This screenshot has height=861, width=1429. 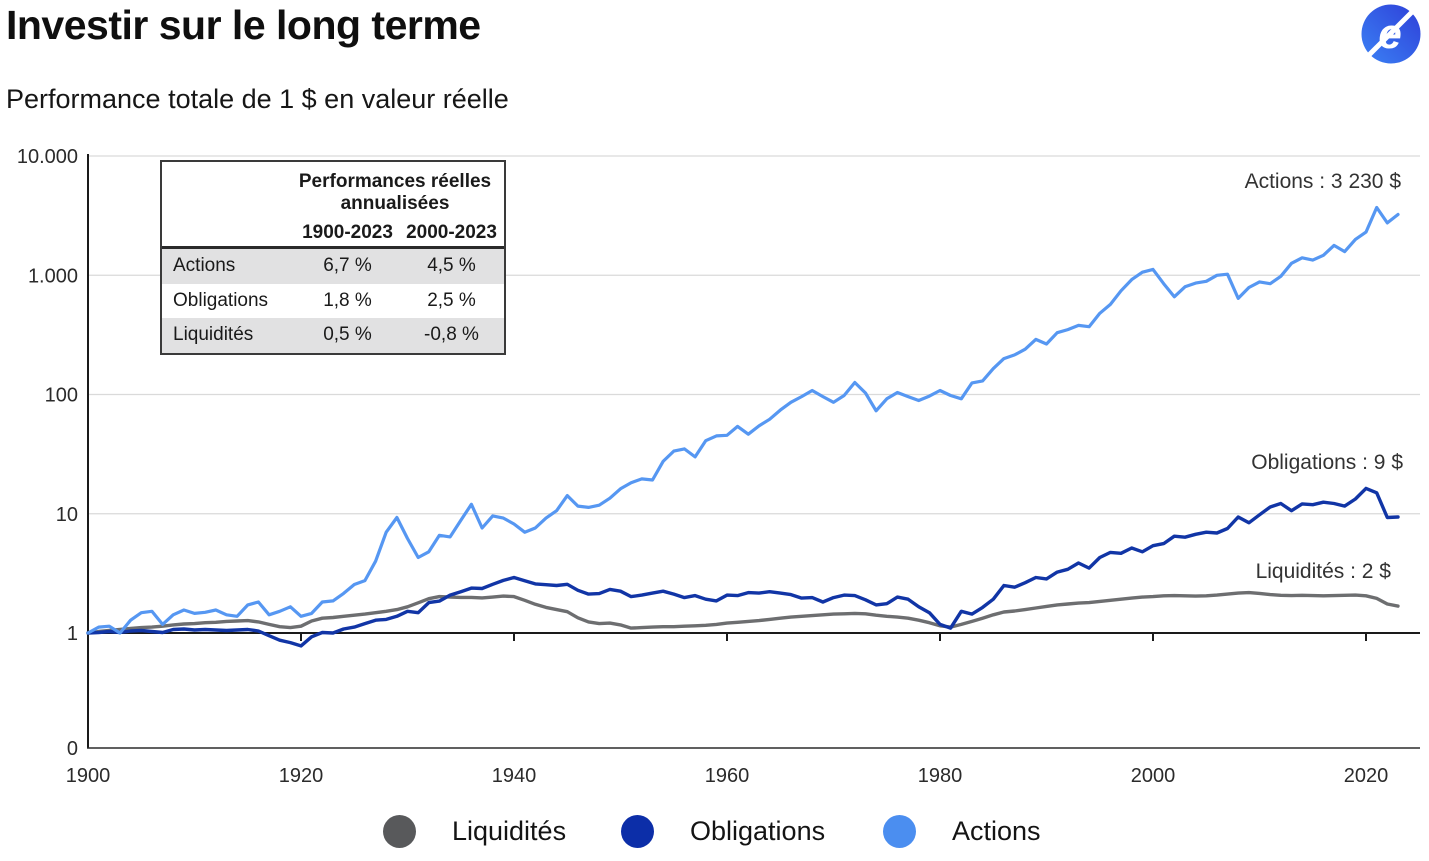 I want to click on x-tick-label: 1940, so click(x=514, y=776).